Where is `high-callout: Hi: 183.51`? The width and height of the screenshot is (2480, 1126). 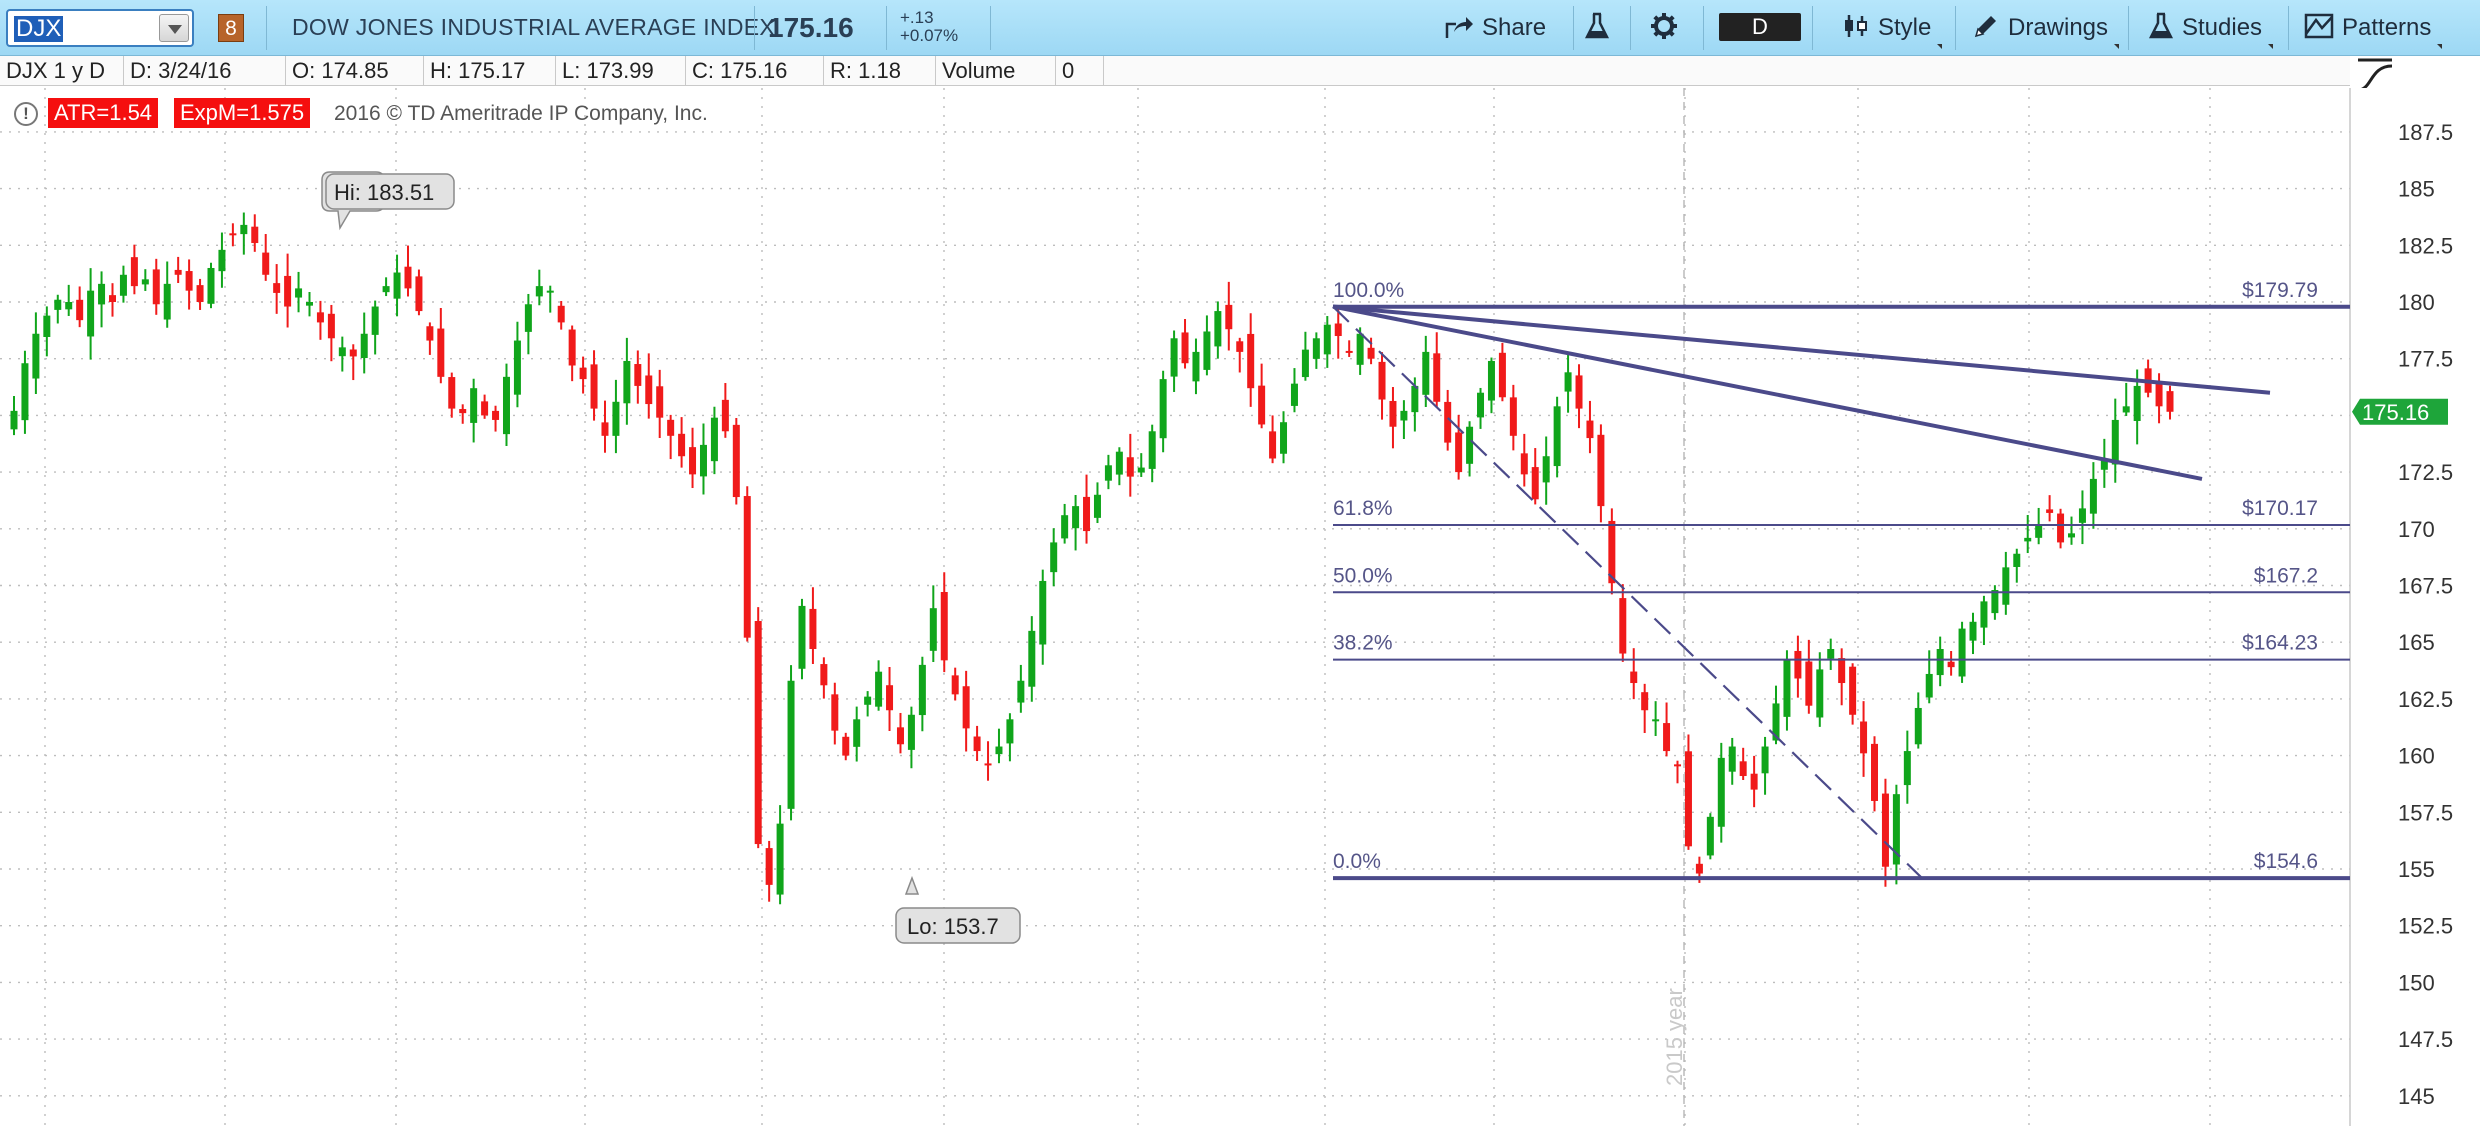 high-callout: Hi: 183.51 is located at coordinates (388, 201).